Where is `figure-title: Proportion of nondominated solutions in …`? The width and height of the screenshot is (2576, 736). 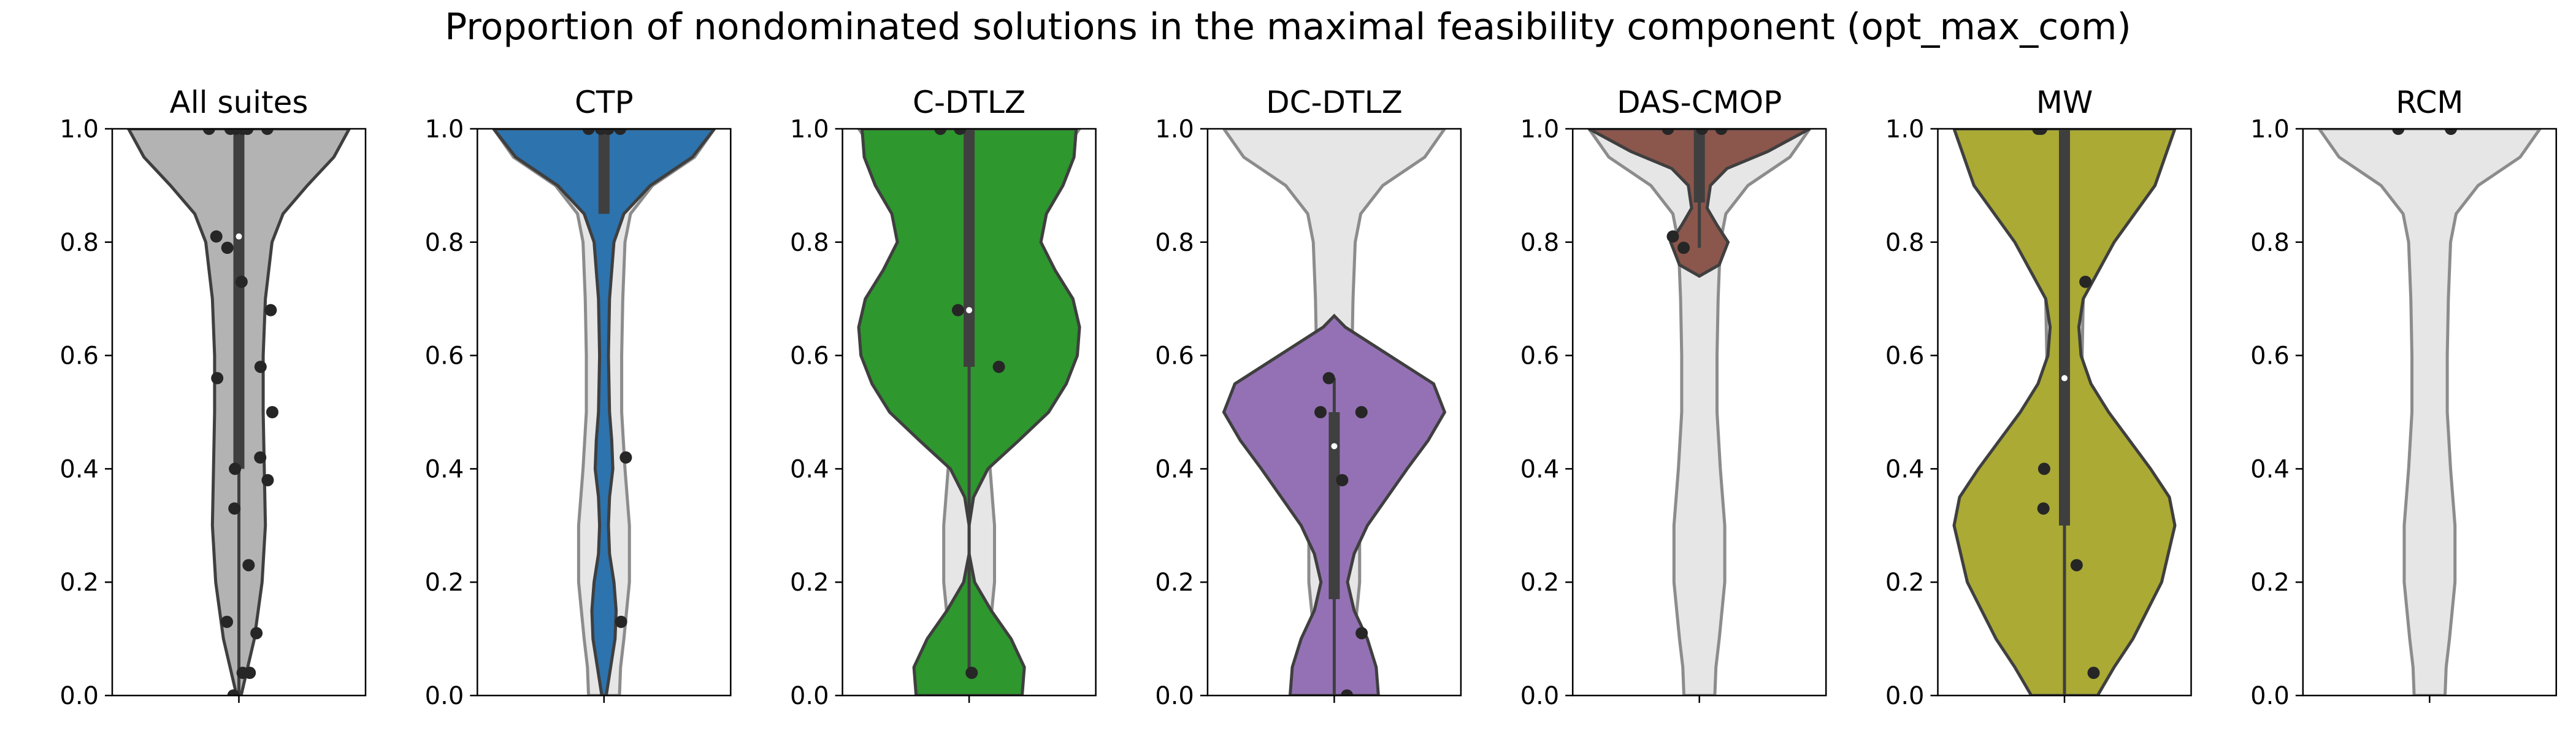
figure-title: Proportion of nondominated solutions in … is located at coordinates (1288, 27).